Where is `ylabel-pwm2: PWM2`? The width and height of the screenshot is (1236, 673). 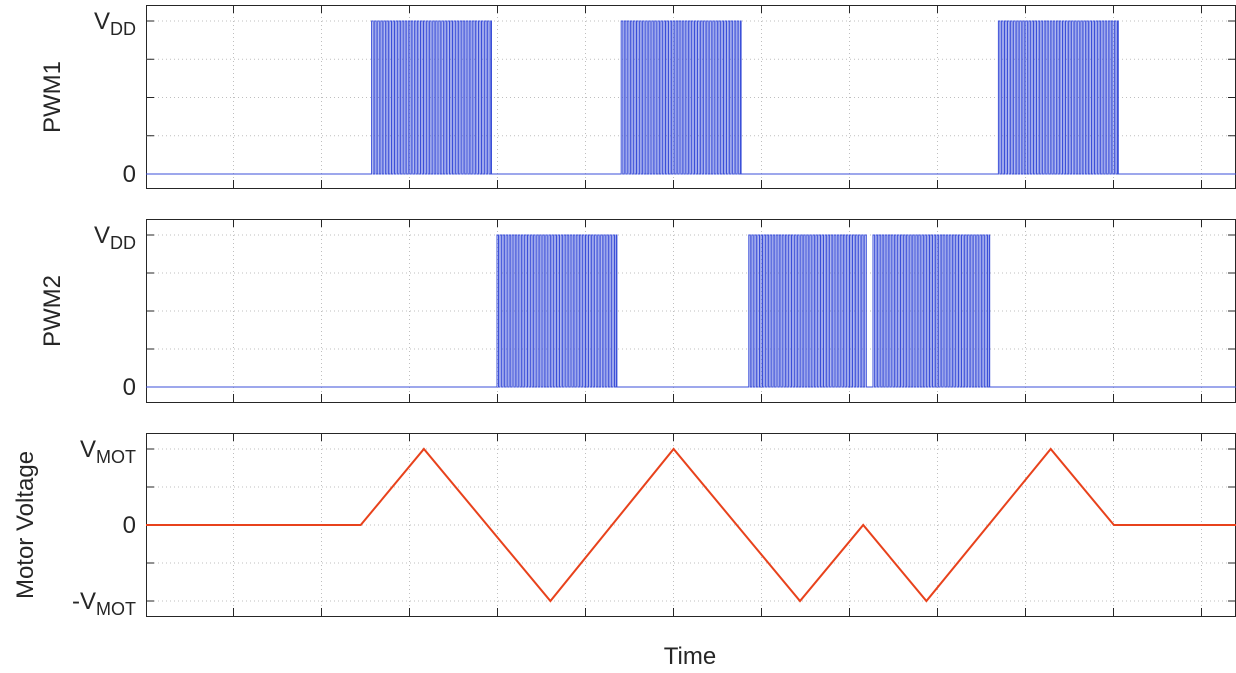 ylabel-pwm2: PWM2 is located at coordinates (52, 311).